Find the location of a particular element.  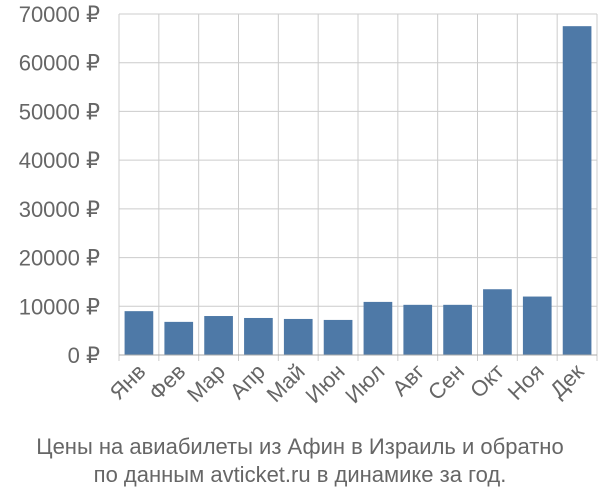

y-tick-label: 60000 ₽ is located at coordinates (59, 63).